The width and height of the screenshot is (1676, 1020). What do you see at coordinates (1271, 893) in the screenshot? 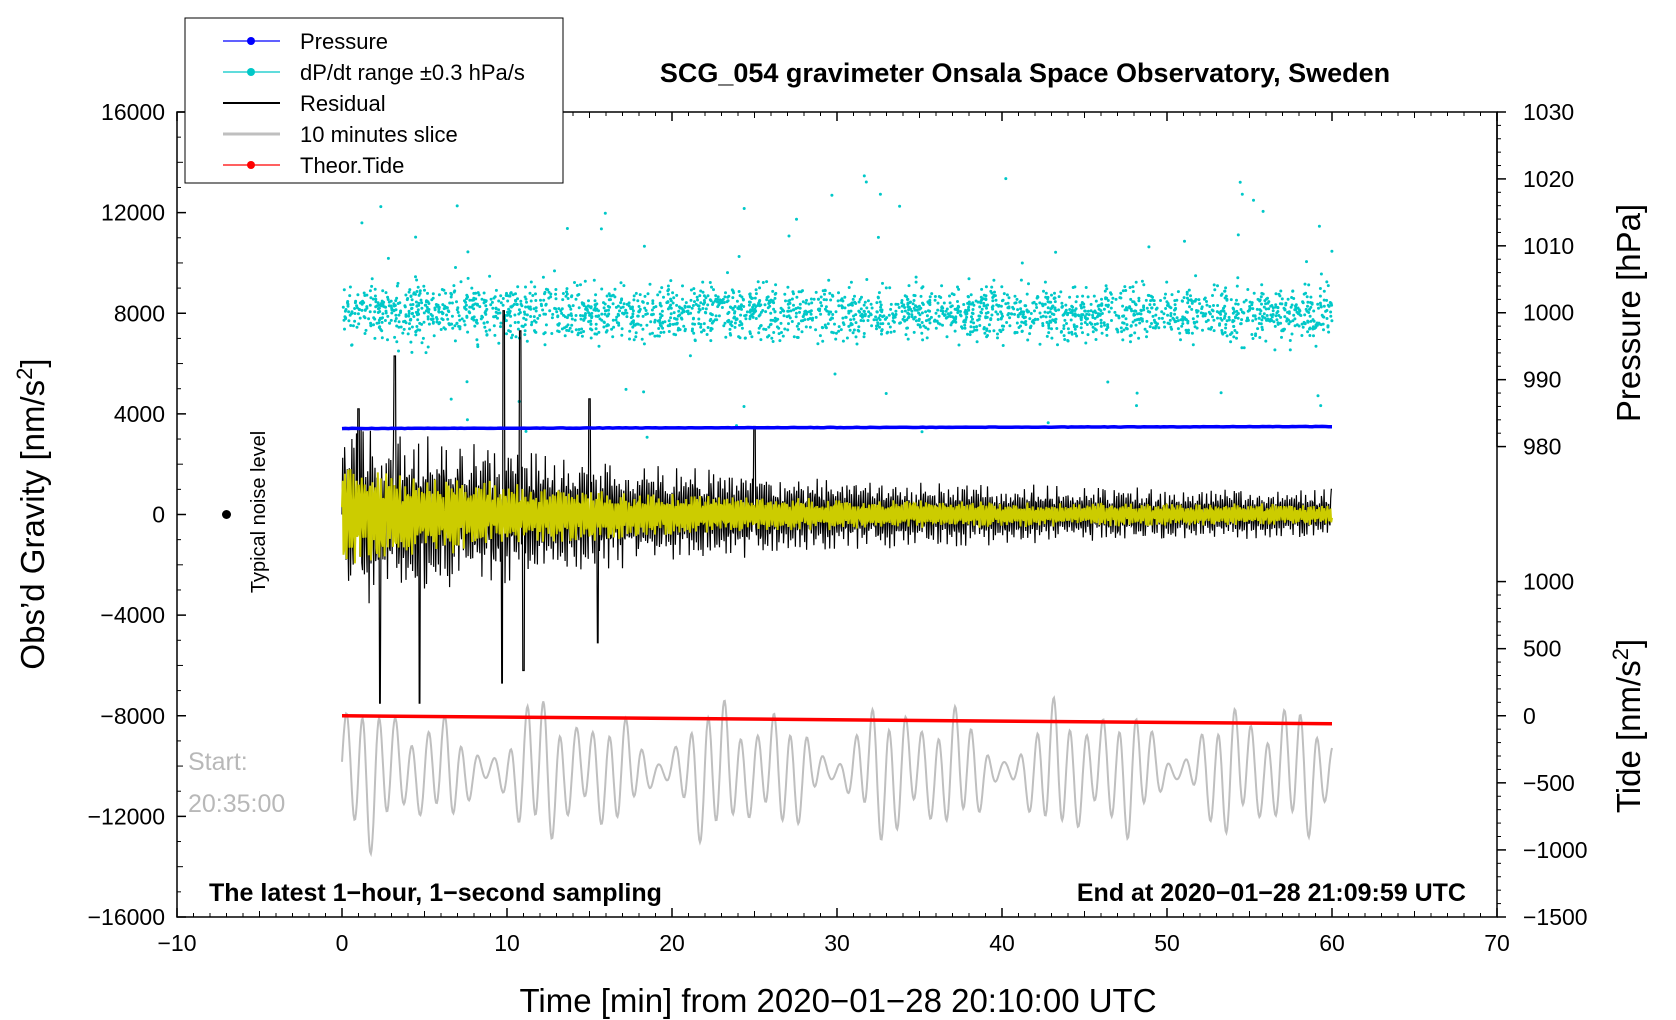
I see `annotation-end-time: End at 2020−01−28 21:09:59 UTC` at bounding box center [1271, 893].